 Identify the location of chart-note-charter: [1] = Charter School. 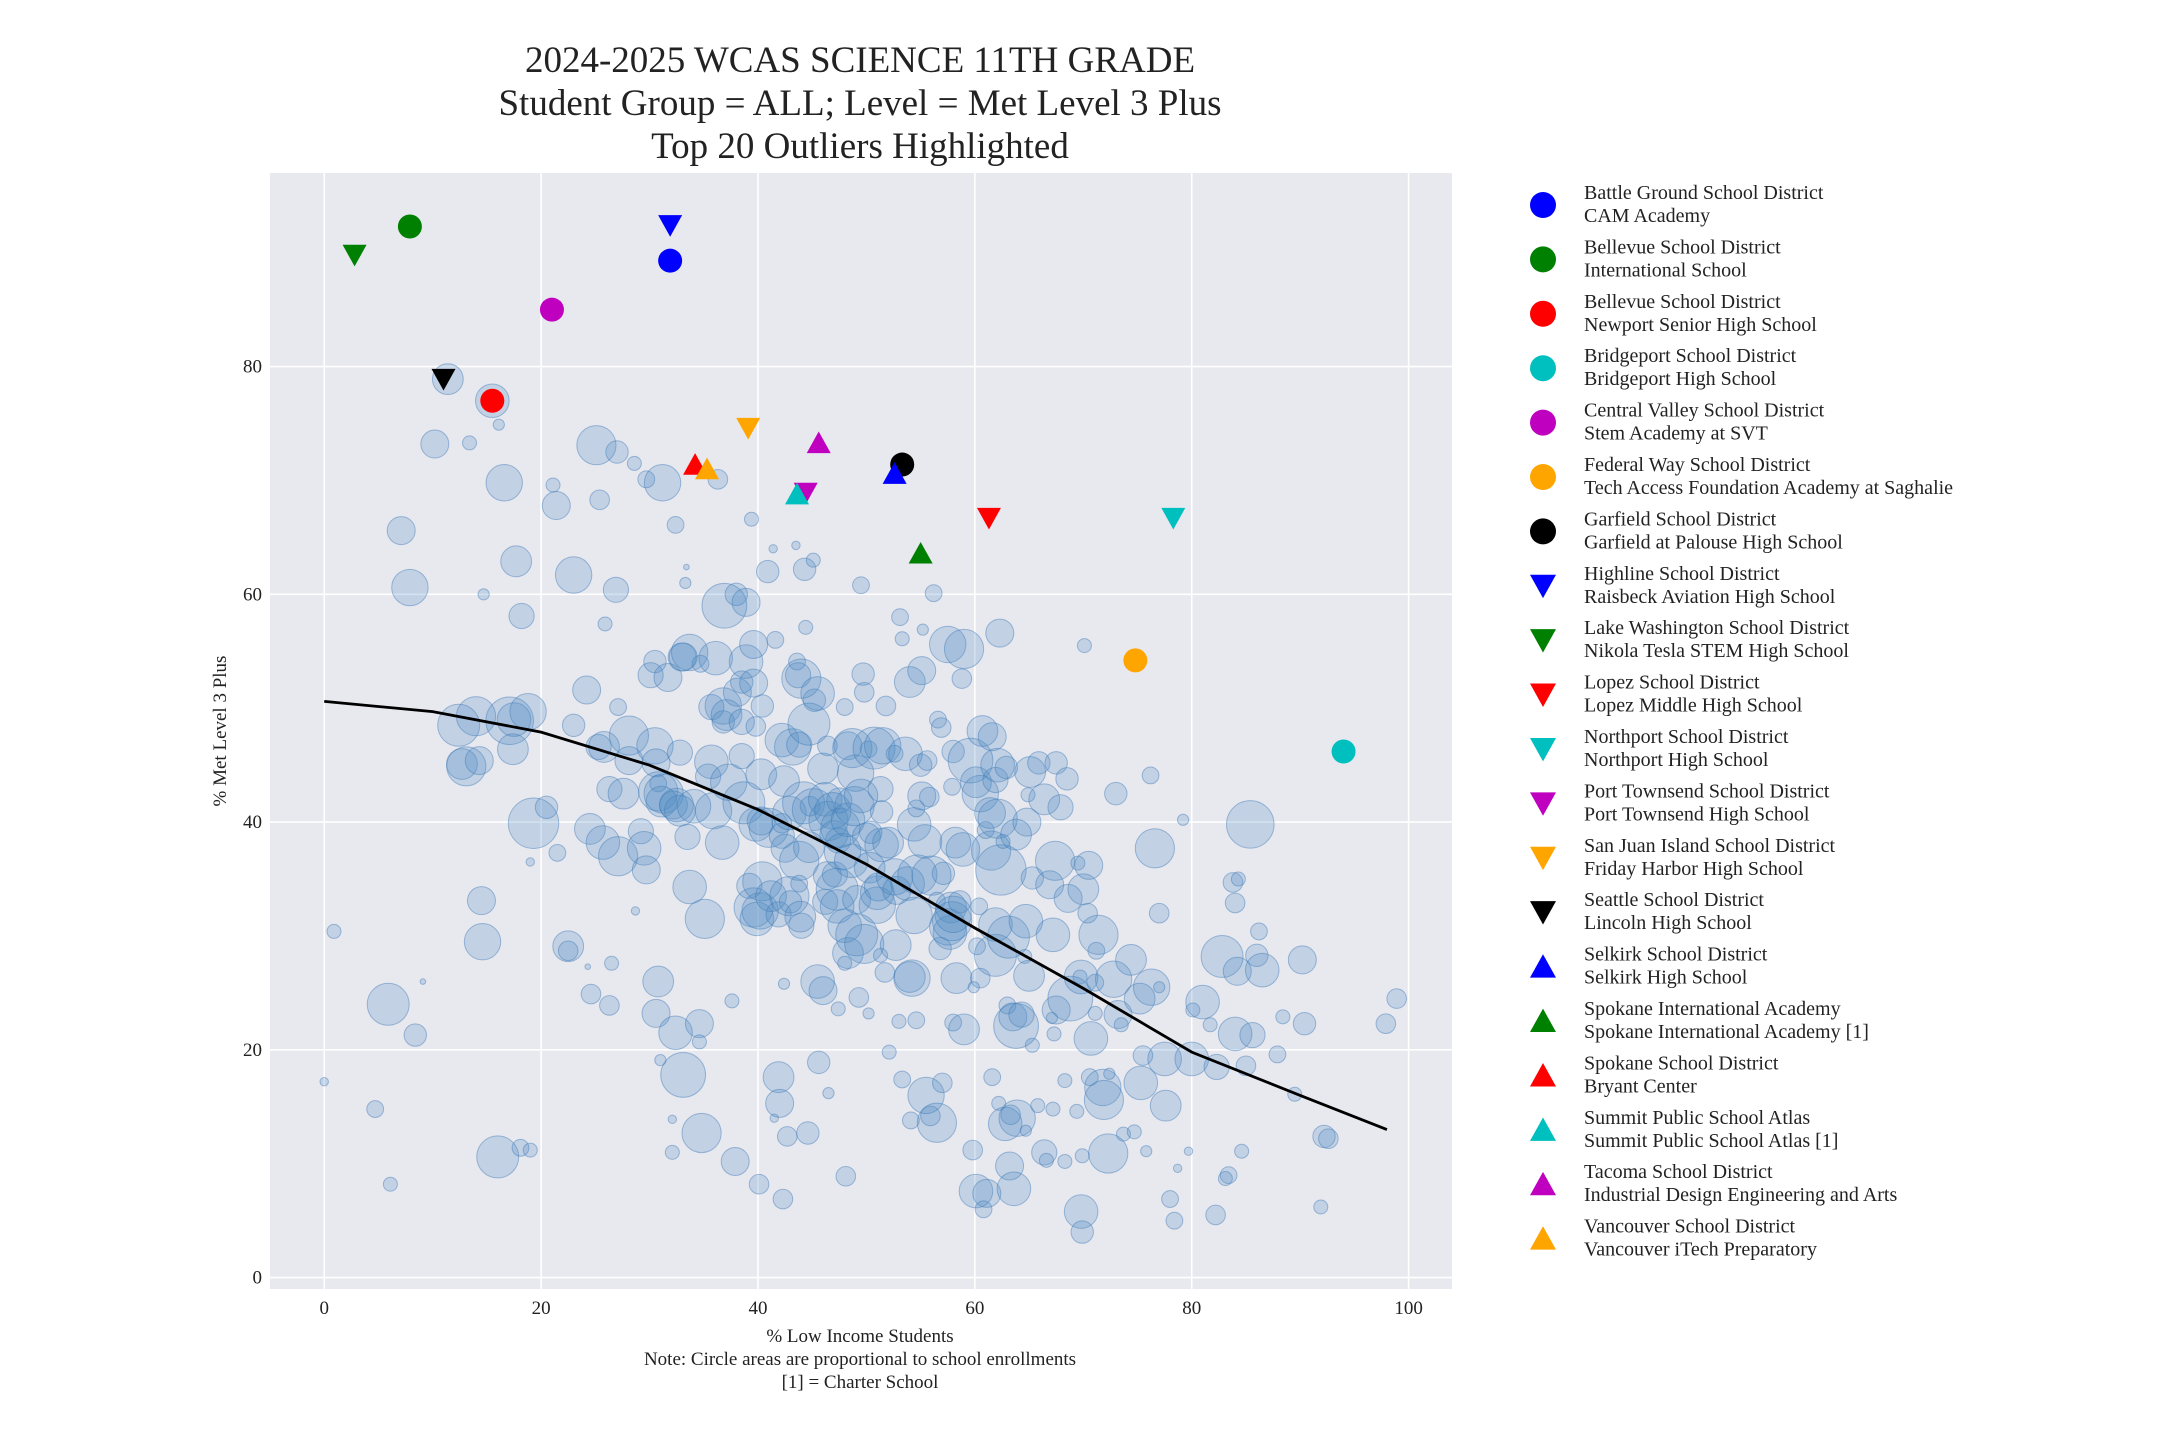
(860, 1382).